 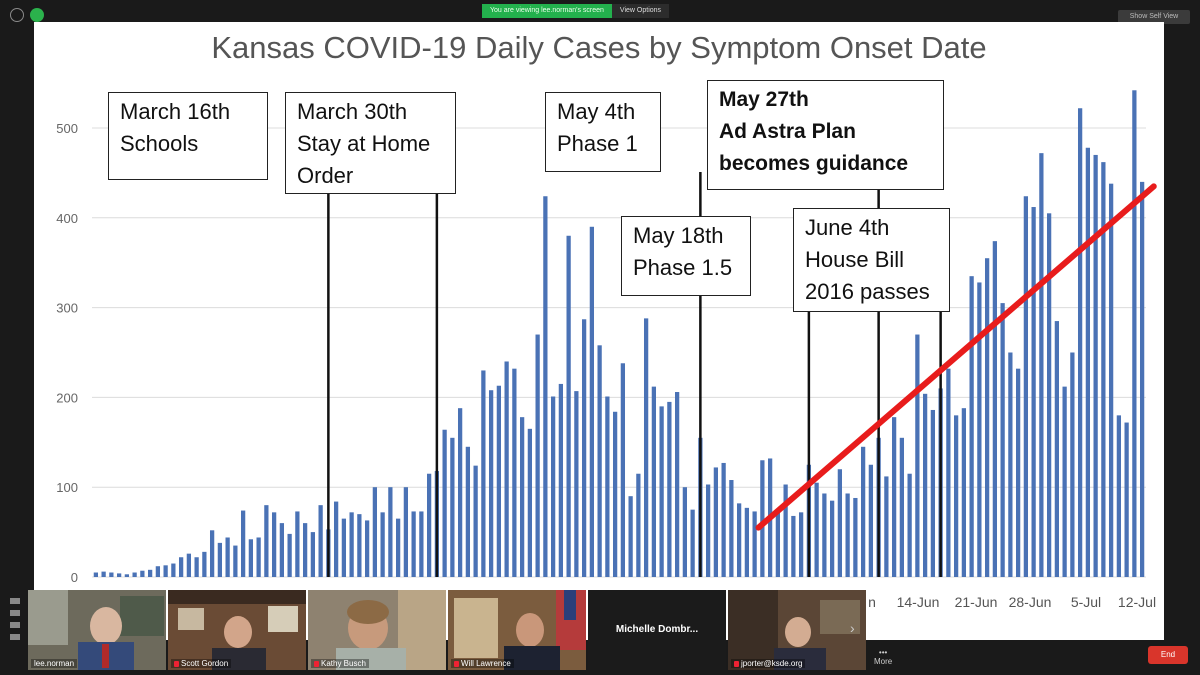 I want to click on sharing-status-text: You are viewing lee.norman's screen, so click(x=547, y=11).